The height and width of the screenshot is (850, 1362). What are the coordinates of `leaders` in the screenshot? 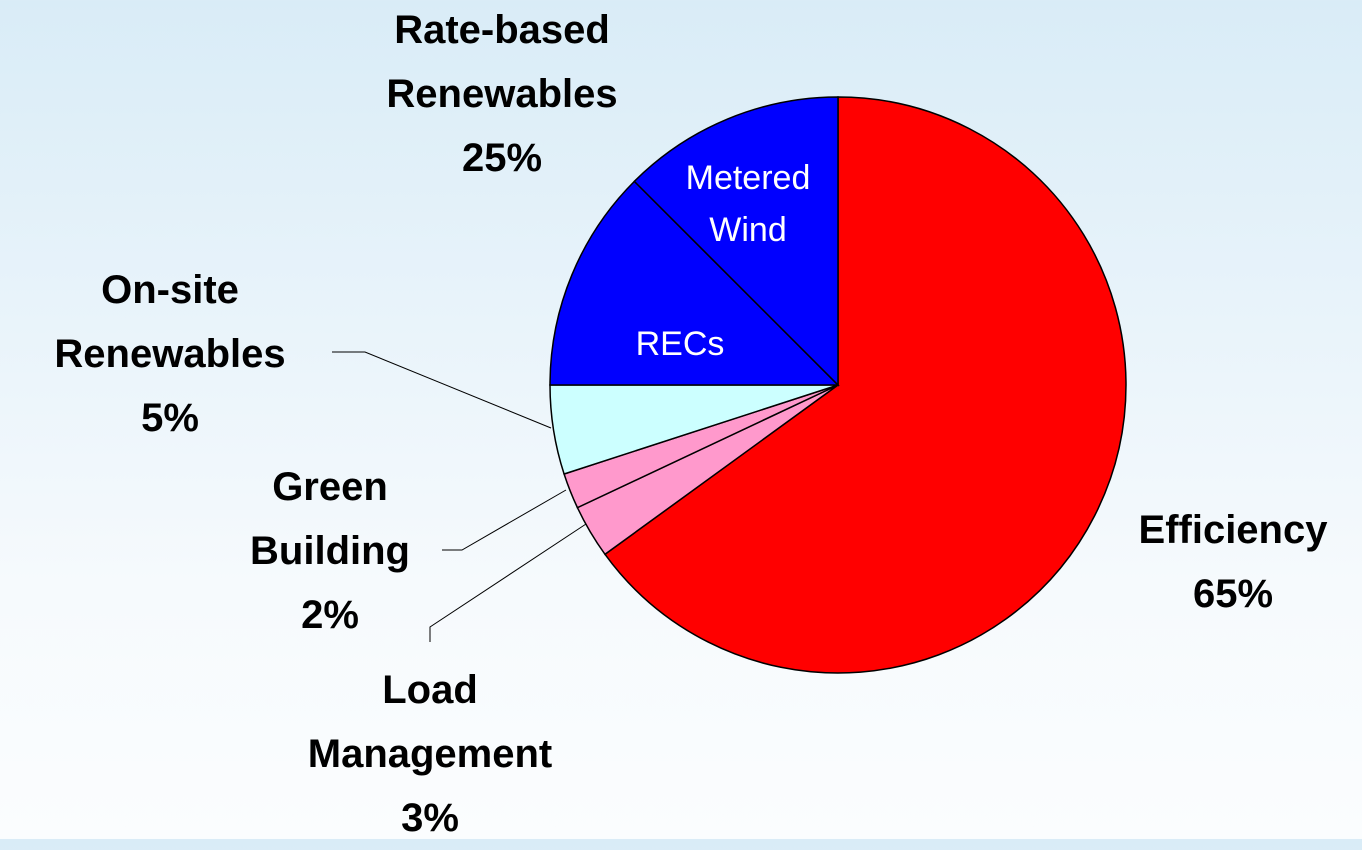 It's located at (459, 496).